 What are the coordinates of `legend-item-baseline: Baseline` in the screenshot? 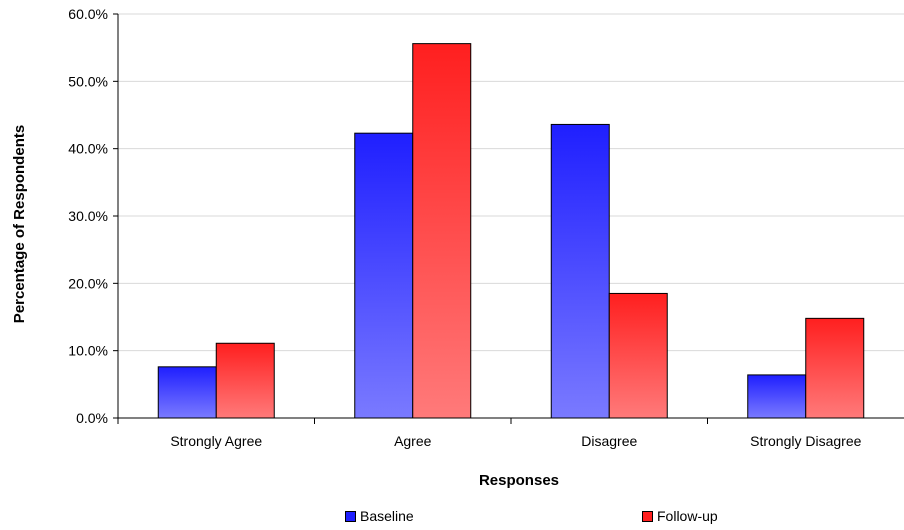 It's located at (379, 516).